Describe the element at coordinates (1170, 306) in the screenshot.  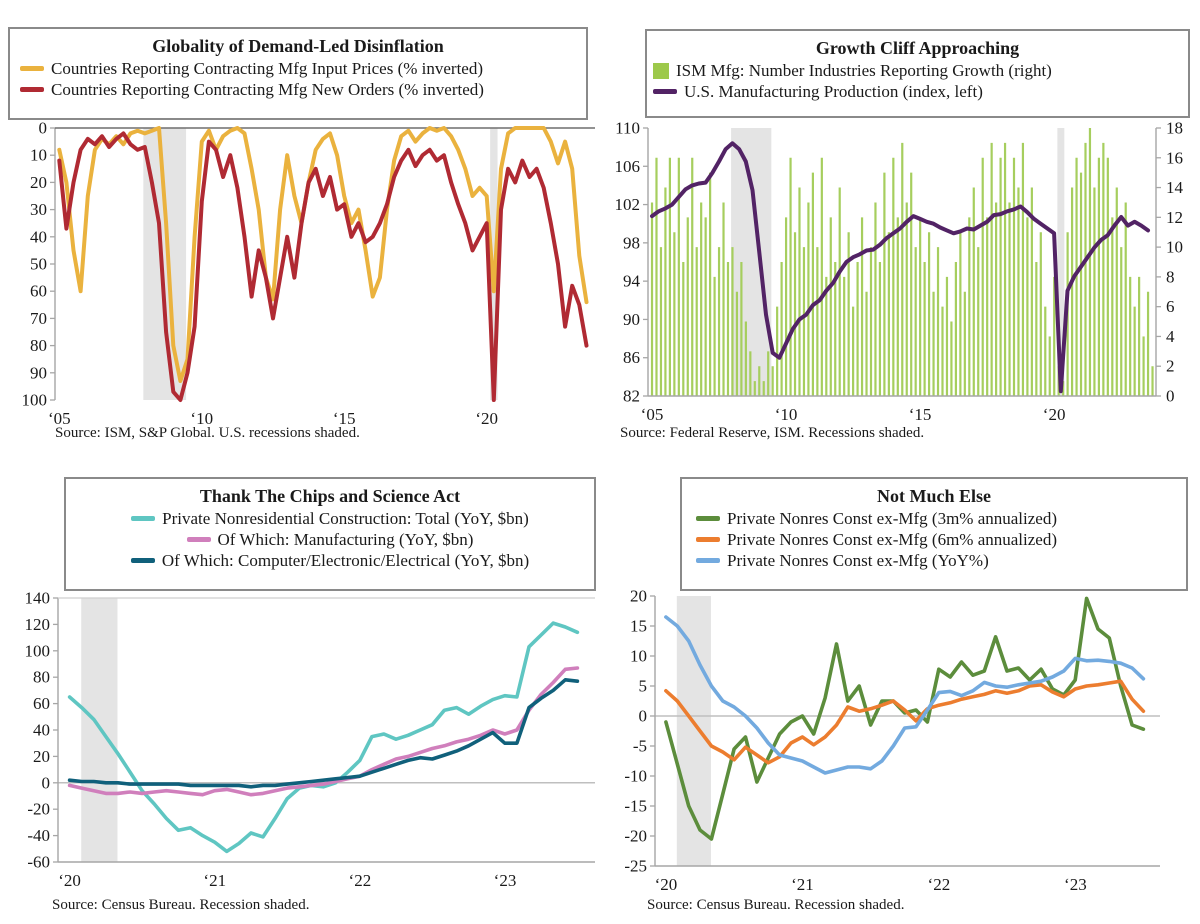
I see `y2-tick-label: 6` at that location.